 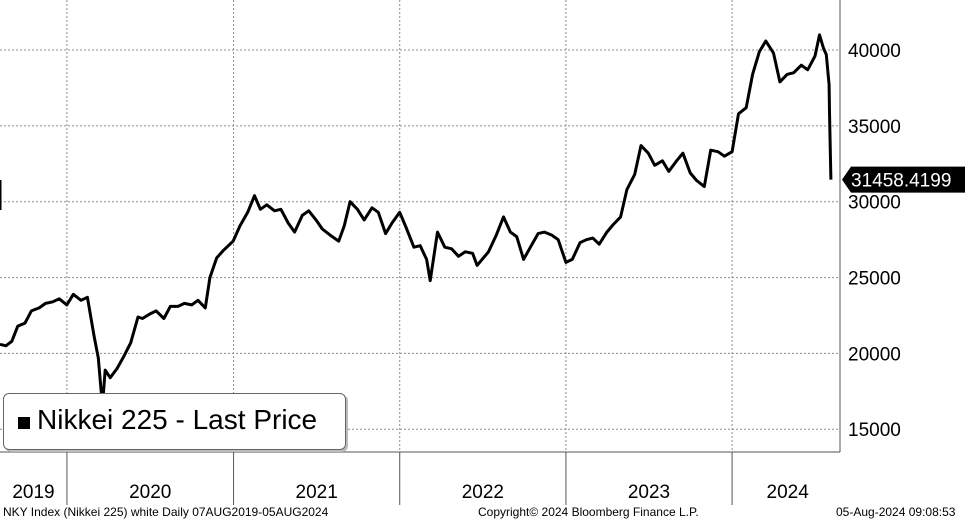 What do you see at coordinates (874, 241) in the screenshot?
I see `y-axis-tick-labels: 15000 20000 25000 30000 35000 40000` at bounding box center [874, 241].